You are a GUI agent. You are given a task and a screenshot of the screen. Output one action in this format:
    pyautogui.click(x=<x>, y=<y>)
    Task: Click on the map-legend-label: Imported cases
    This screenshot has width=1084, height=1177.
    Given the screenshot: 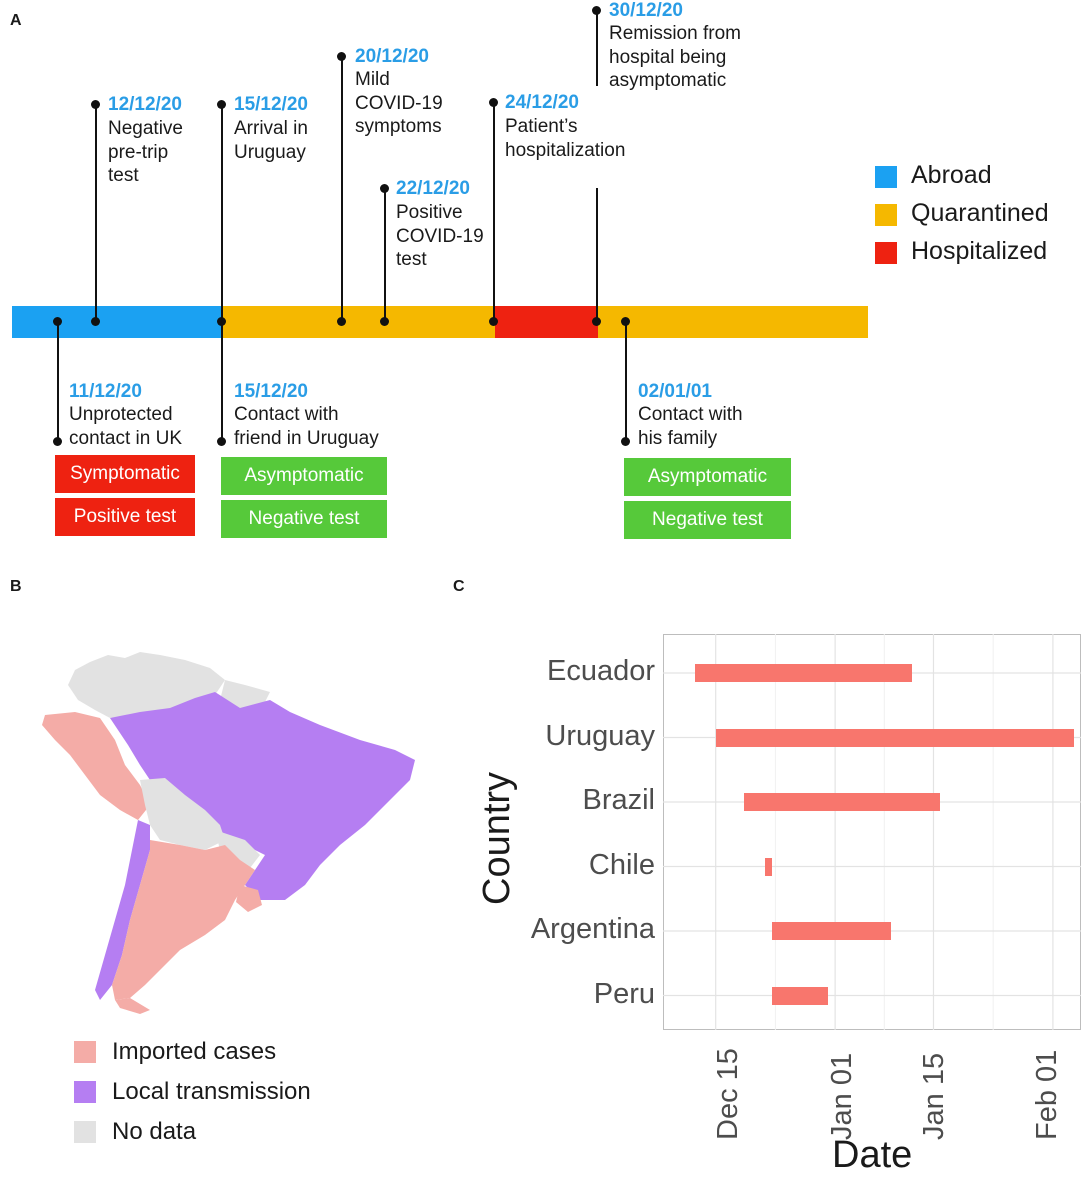 What is the action you would take?
    pyautogui.click(x=194, y=1051)
    